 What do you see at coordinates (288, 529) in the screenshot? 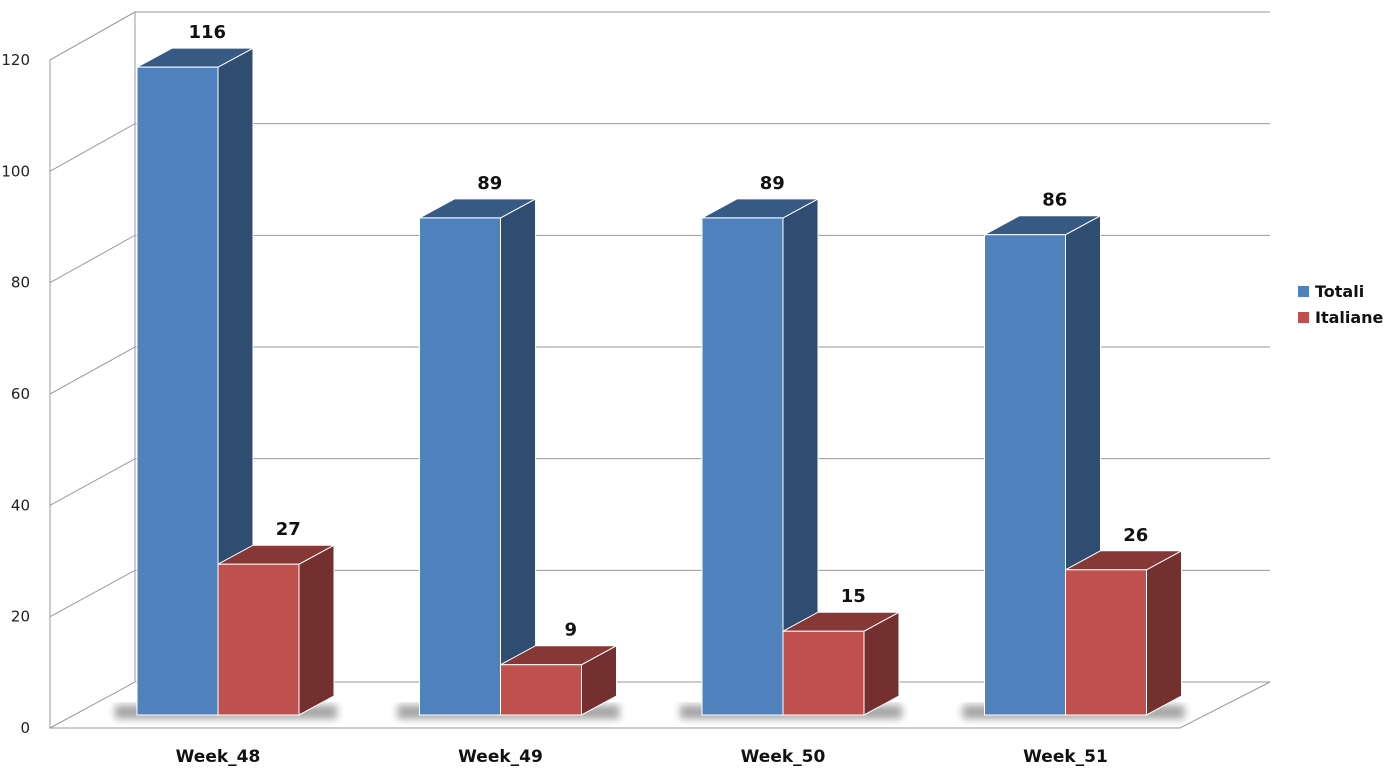
I see `data-label-Italiane-Week_48: 27` at bounding box center [288, 529].